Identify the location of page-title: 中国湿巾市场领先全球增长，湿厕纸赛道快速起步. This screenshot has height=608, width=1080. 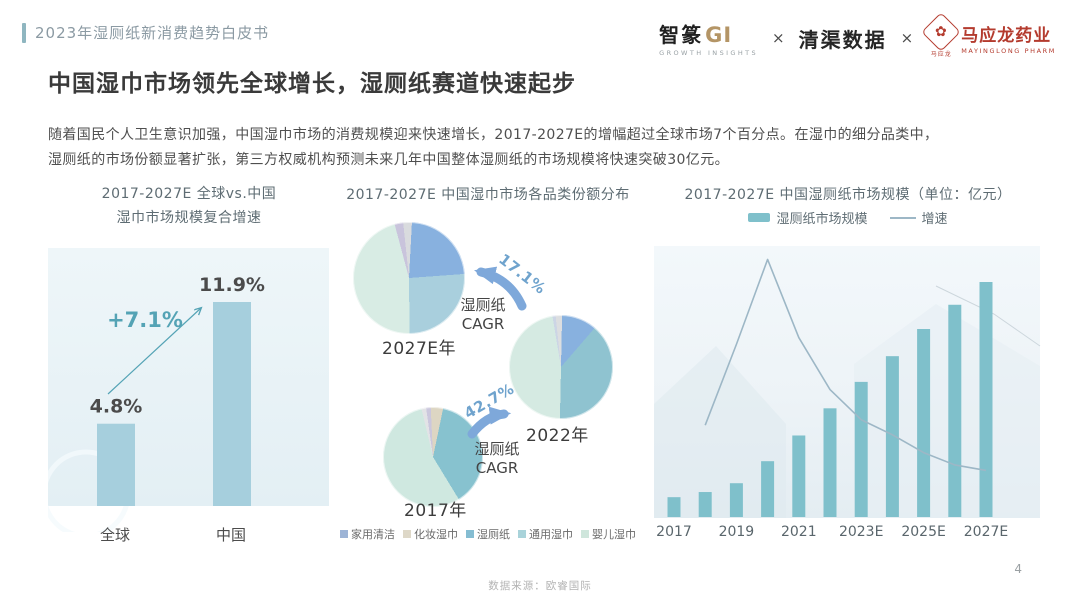
(312, 84).